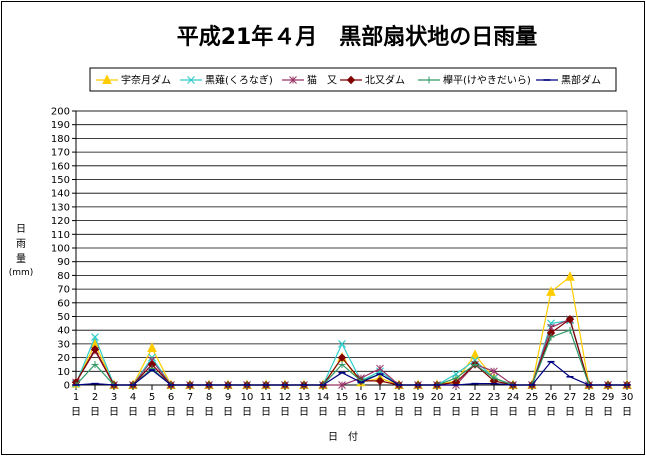 Image resolution: width=646 pixels, height=456 pixels. Describe the element at coordinates (60, 180) in the screenshot. I see `y-tick-label: 150` at that location.